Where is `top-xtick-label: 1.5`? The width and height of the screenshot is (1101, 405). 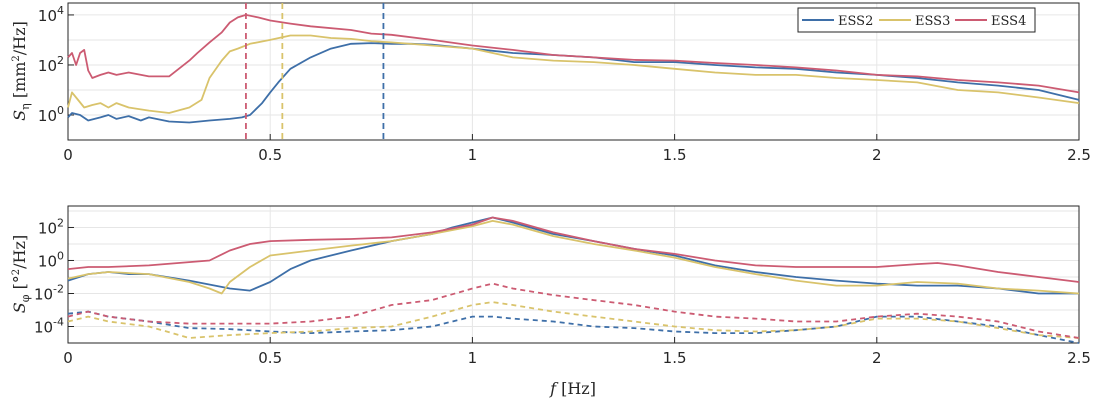
top-xtick-label: 1.5 is located at coordinates (675, 155).